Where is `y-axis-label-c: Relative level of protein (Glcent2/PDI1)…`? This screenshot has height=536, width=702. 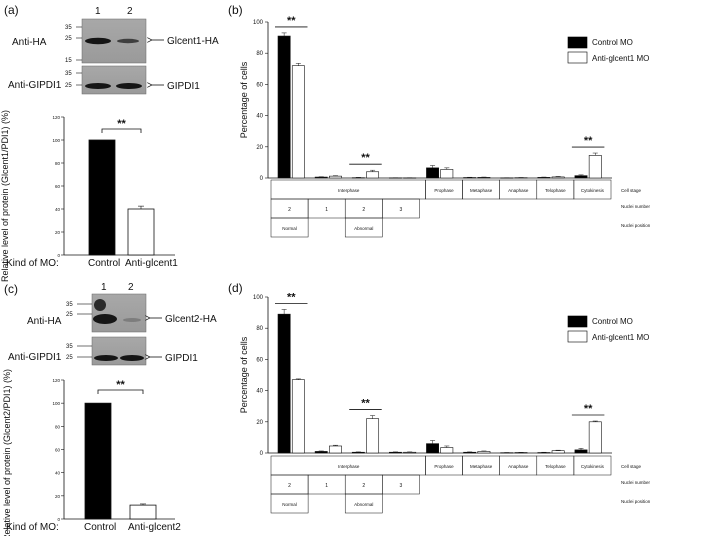 y-axis-label-c: Relative level of protein (Glcent2/PDI1)… is located at coordinates (7, 452).